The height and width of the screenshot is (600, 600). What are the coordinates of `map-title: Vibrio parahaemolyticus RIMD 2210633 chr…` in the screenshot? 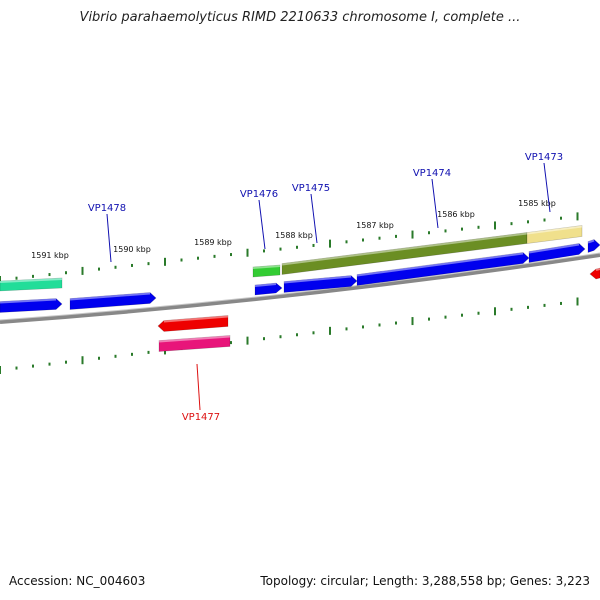 It's located at (300, 17).